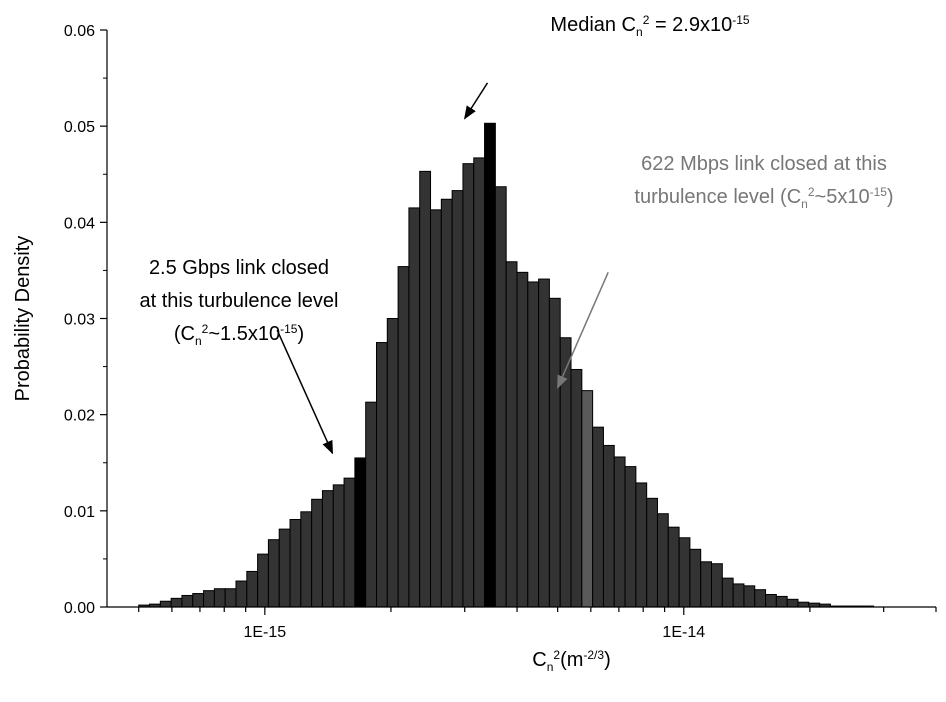 The width and height of the screenshot is (946, 702). Describe the element at coordinates (683, 632) in the screenshot. I see `x-tick-label: 1E-14` at that location.